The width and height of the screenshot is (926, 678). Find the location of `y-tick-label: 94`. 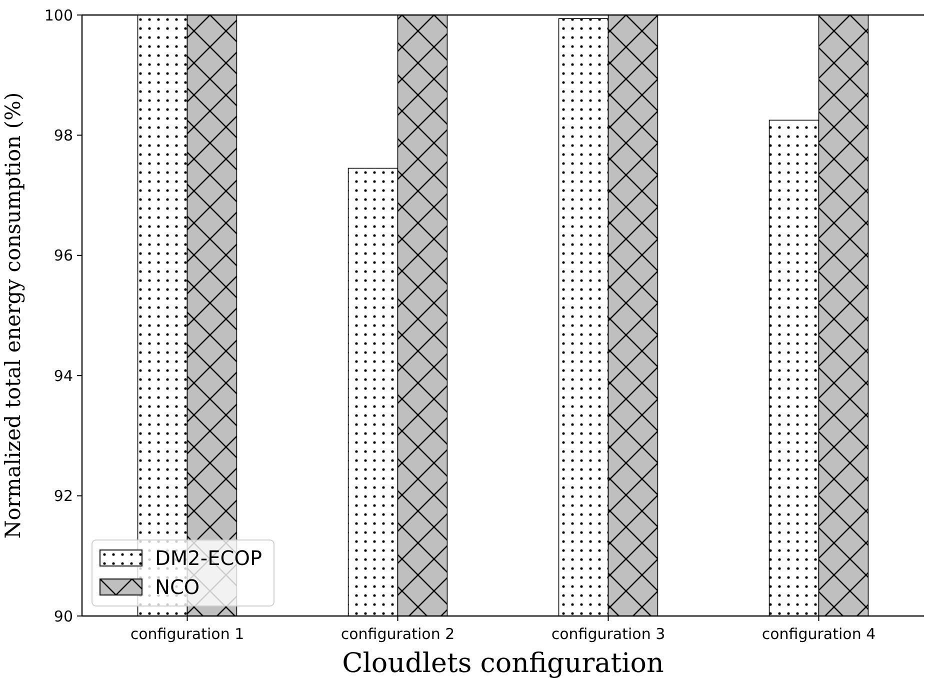

y-tick-label: 94 is located at coordinates (63, 375).